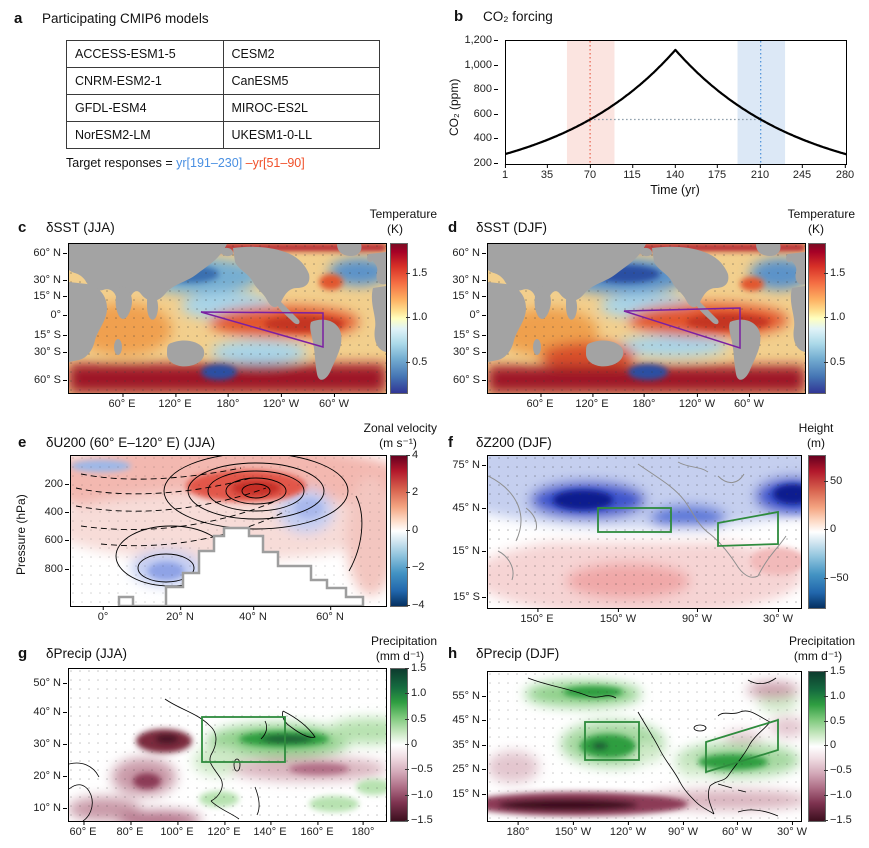  What do you see at coordinates (460, 769) in the screenshot?
I see `y-tick: 25° N` at bounding box center [460, 769].